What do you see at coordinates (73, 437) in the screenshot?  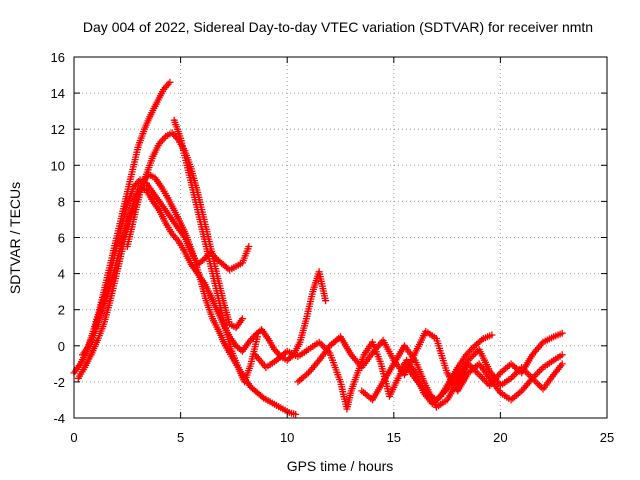 I see `x-tick-label: 0` at bounding box center [73, 437].